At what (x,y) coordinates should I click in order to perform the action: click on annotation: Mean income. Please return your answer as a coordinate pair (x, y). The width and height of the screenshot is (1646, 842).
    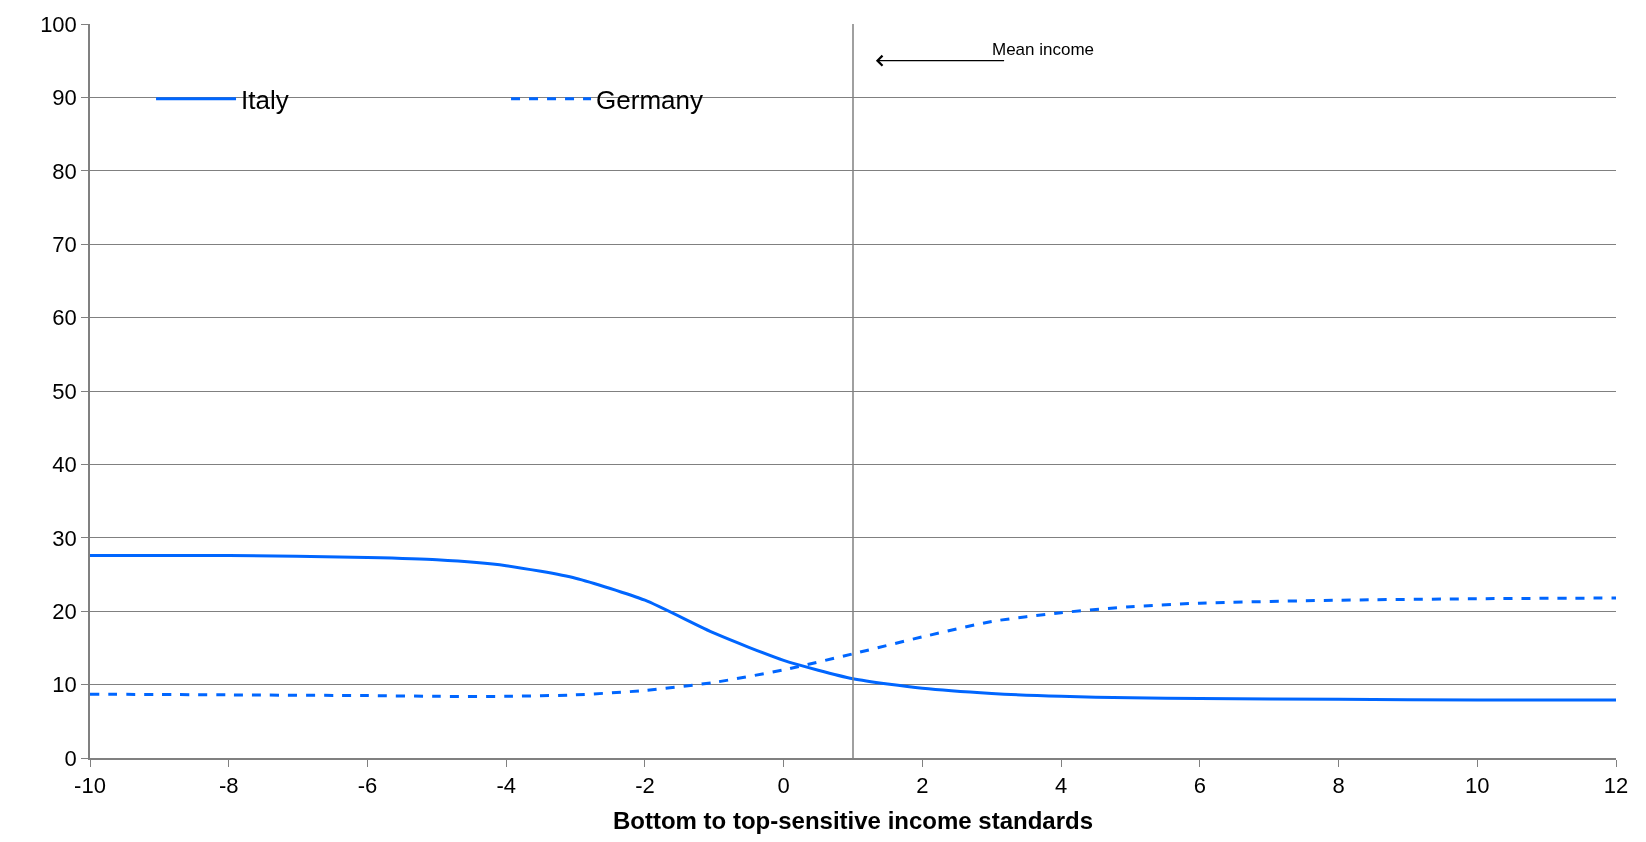
    Looking at the image, I should click on (1043, 49).